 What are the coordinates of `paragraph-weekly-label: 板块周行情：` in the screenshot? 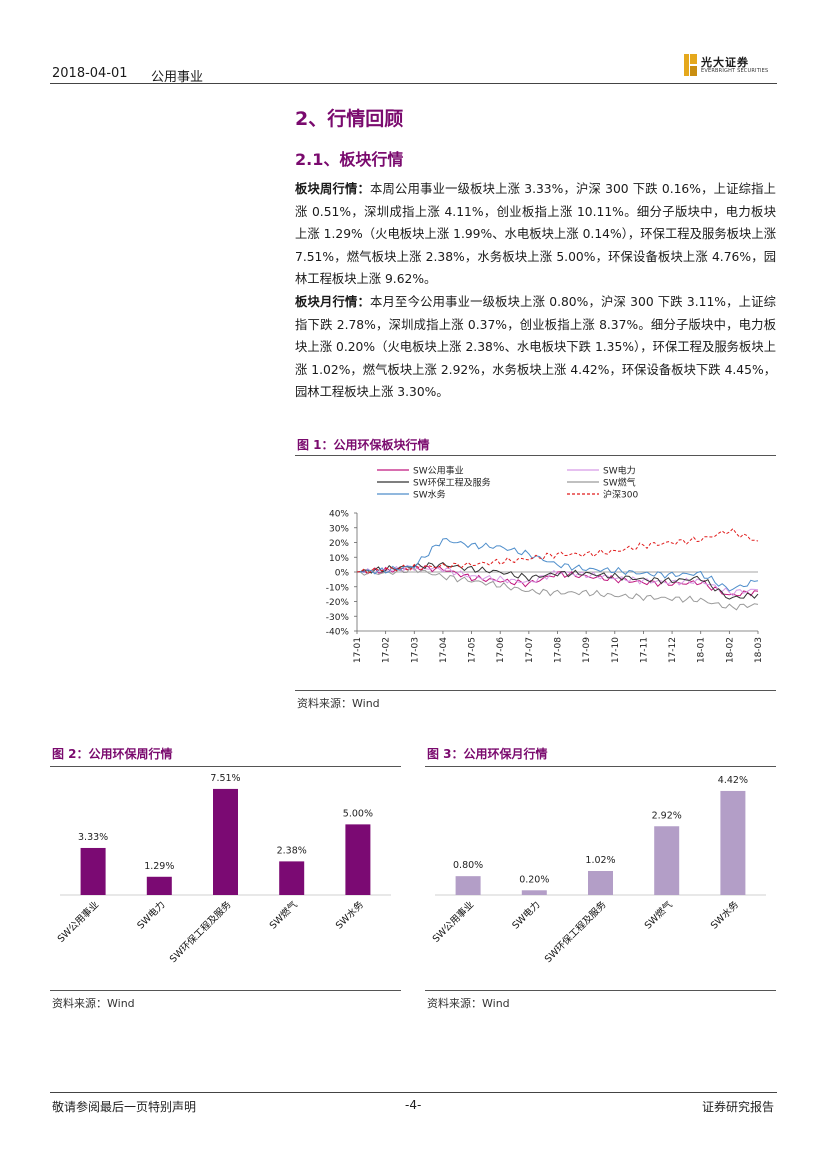 It's located at (333, 189).